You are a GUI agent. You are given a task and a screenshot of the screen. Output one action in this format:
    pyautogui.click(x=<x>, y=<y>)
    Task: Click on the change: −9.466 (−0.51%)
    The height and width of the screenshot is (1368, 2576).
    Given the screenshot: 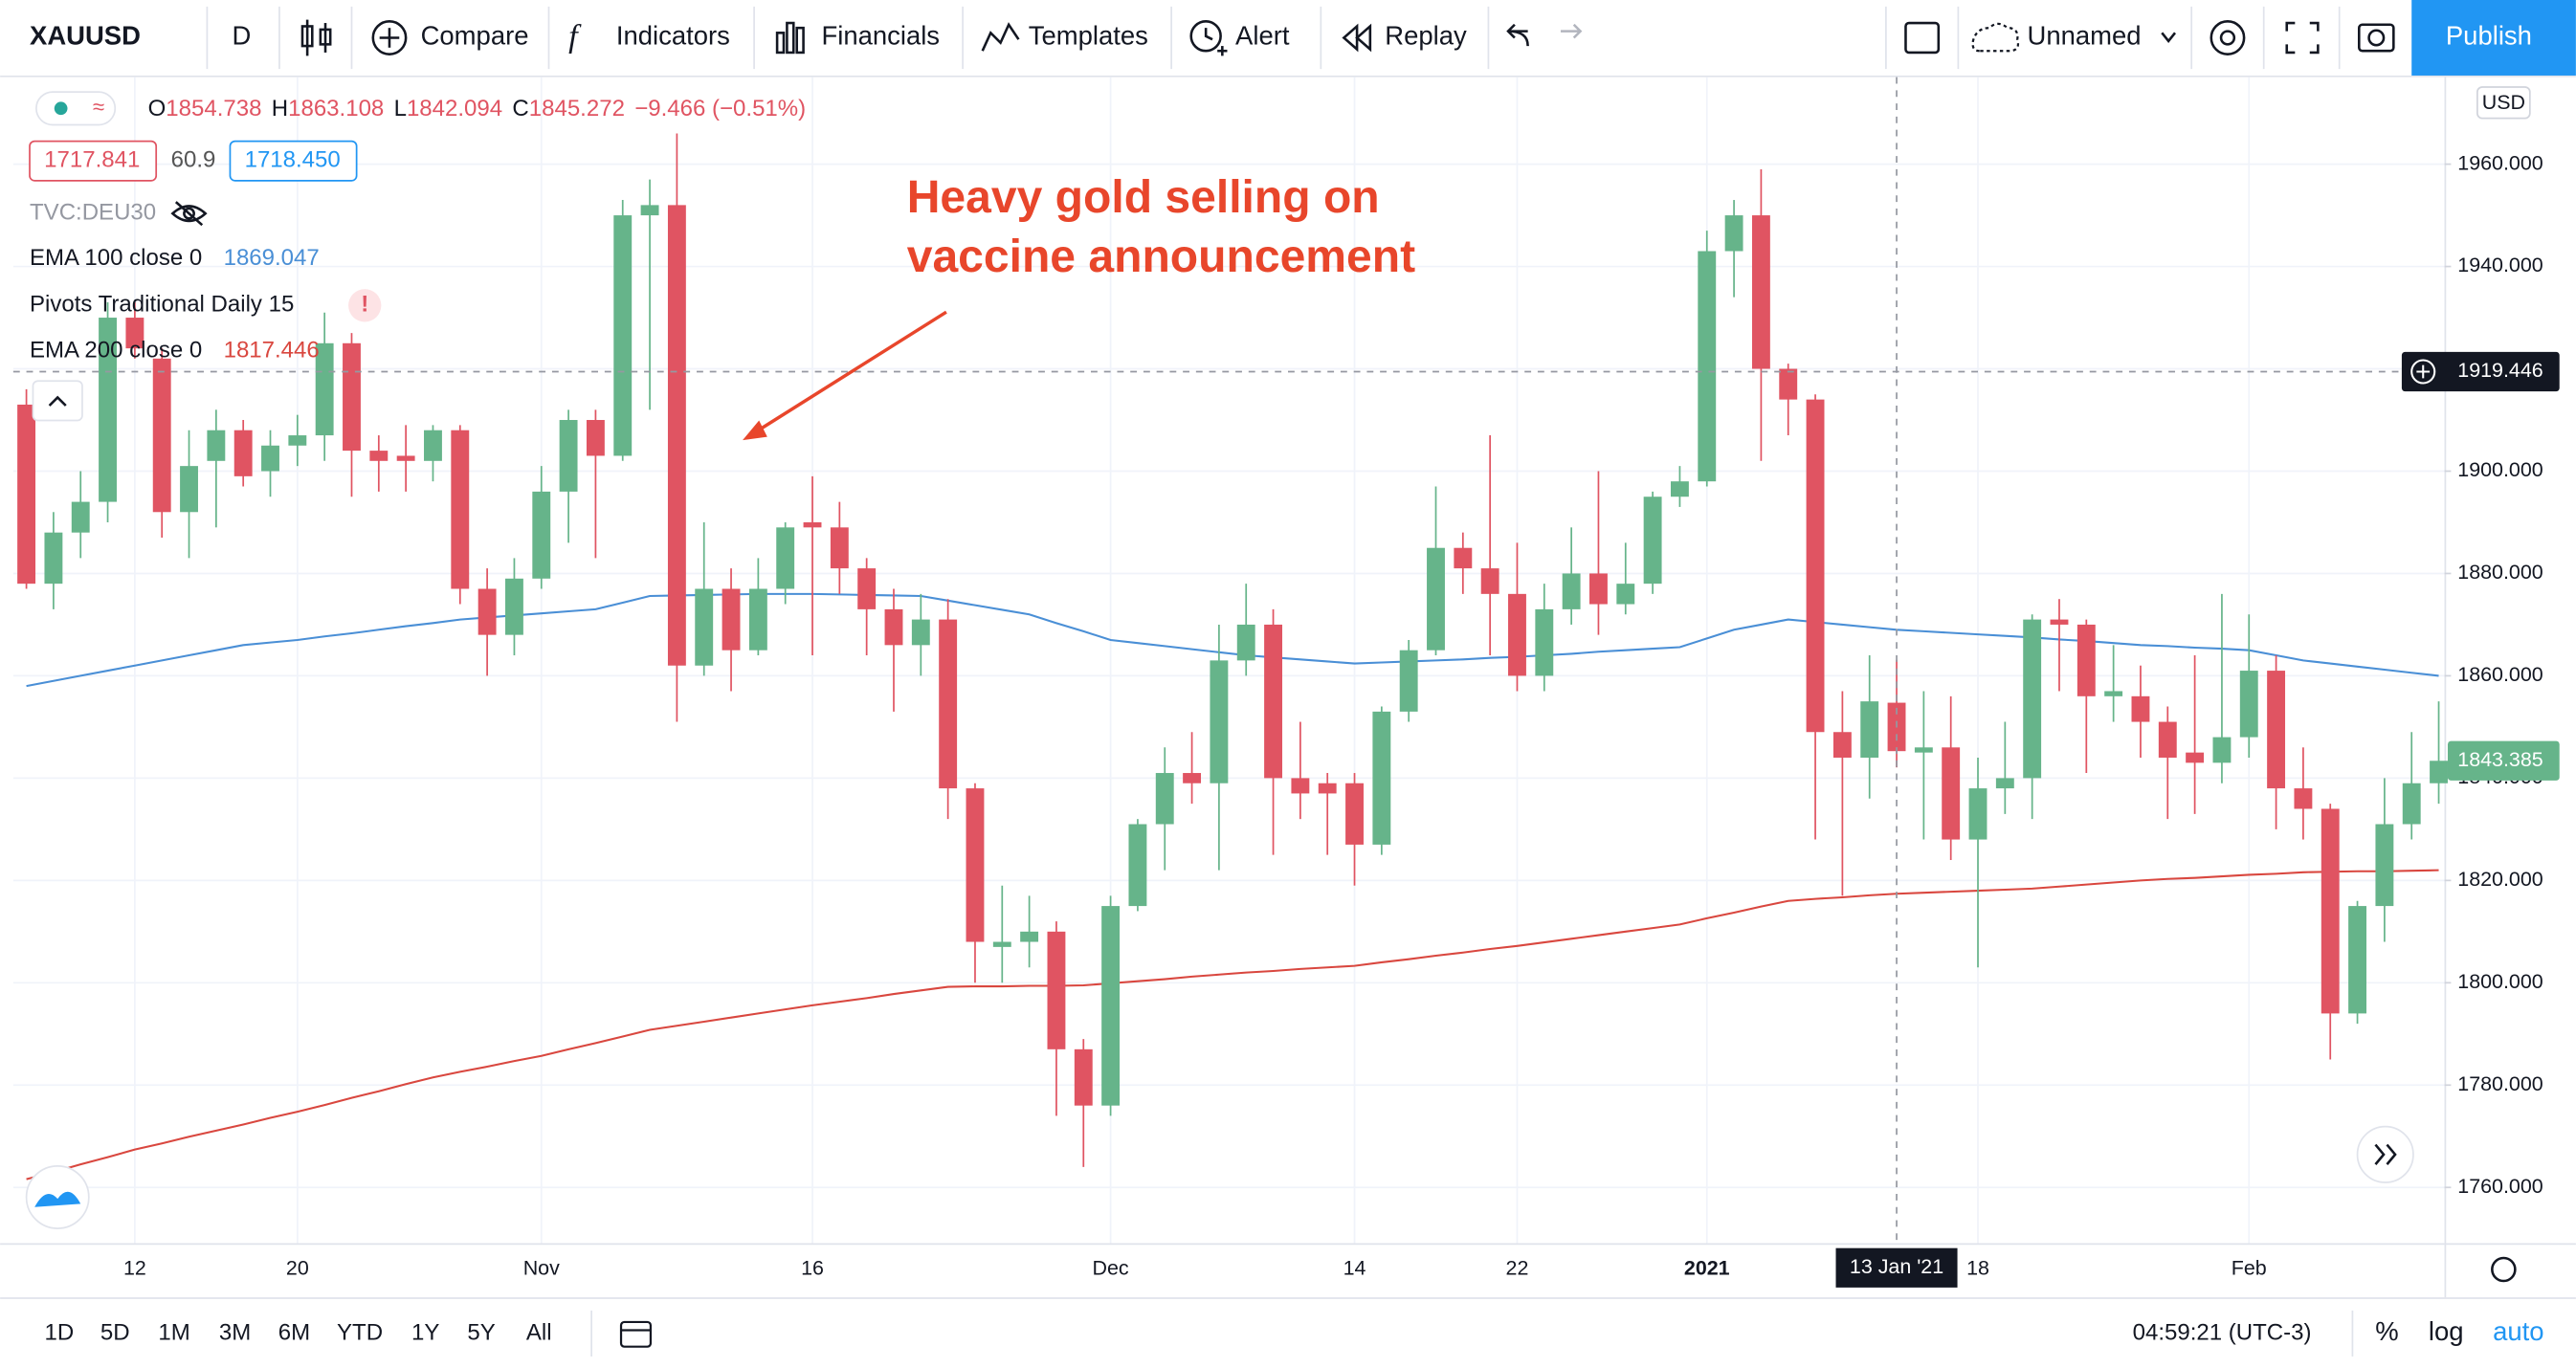 What is the action you would take?
    pyautogui.click(x=720, y=108)
    